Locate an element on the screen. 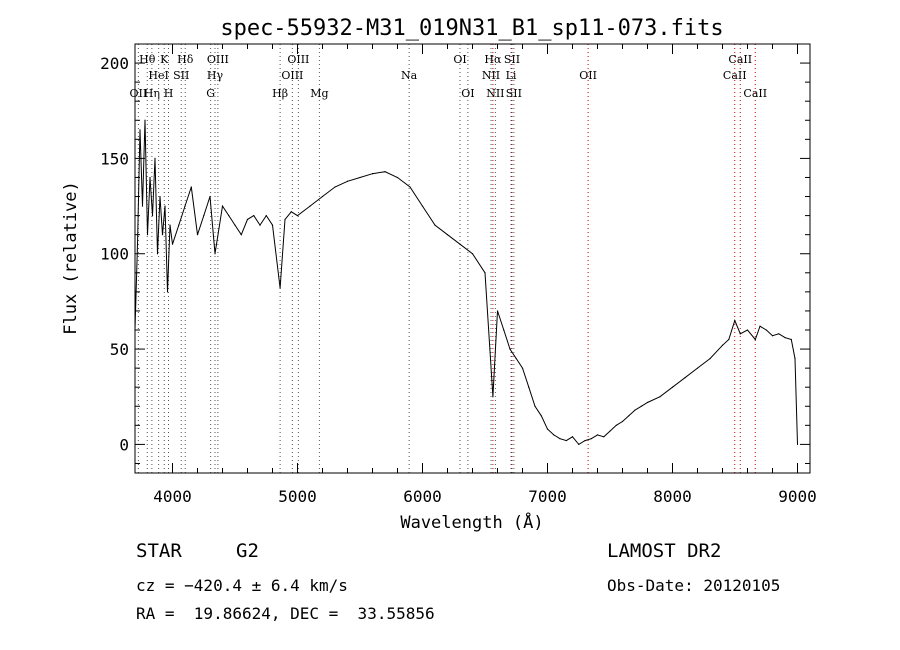 Image resolution: width=900 pixels, height=650 pixels. x-axis-label: Wavelength (Å) is located at coordinates (471, 522).